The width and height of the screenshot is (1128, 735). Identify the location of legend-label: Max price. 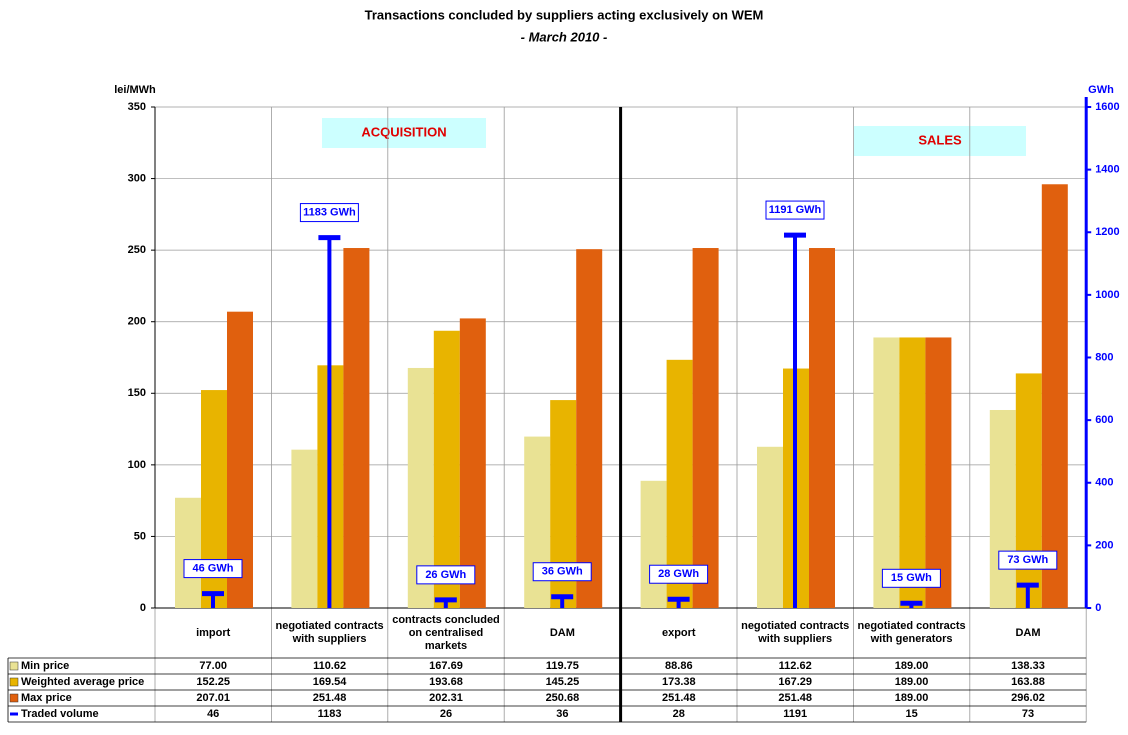
(46, 698).